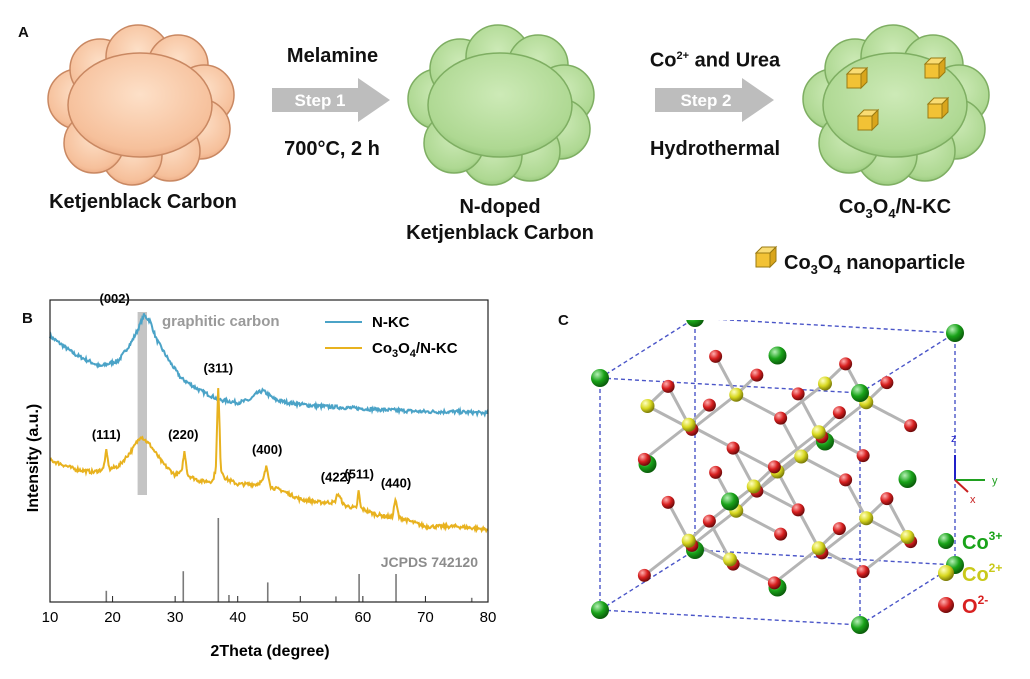 Image resolution: width=1030 pixels, height=679 pixels. What do you see at coordinates (982, 541) in the screenshot?
I see `legend-co3-label: Co3+` at bounding box center [982, 541].